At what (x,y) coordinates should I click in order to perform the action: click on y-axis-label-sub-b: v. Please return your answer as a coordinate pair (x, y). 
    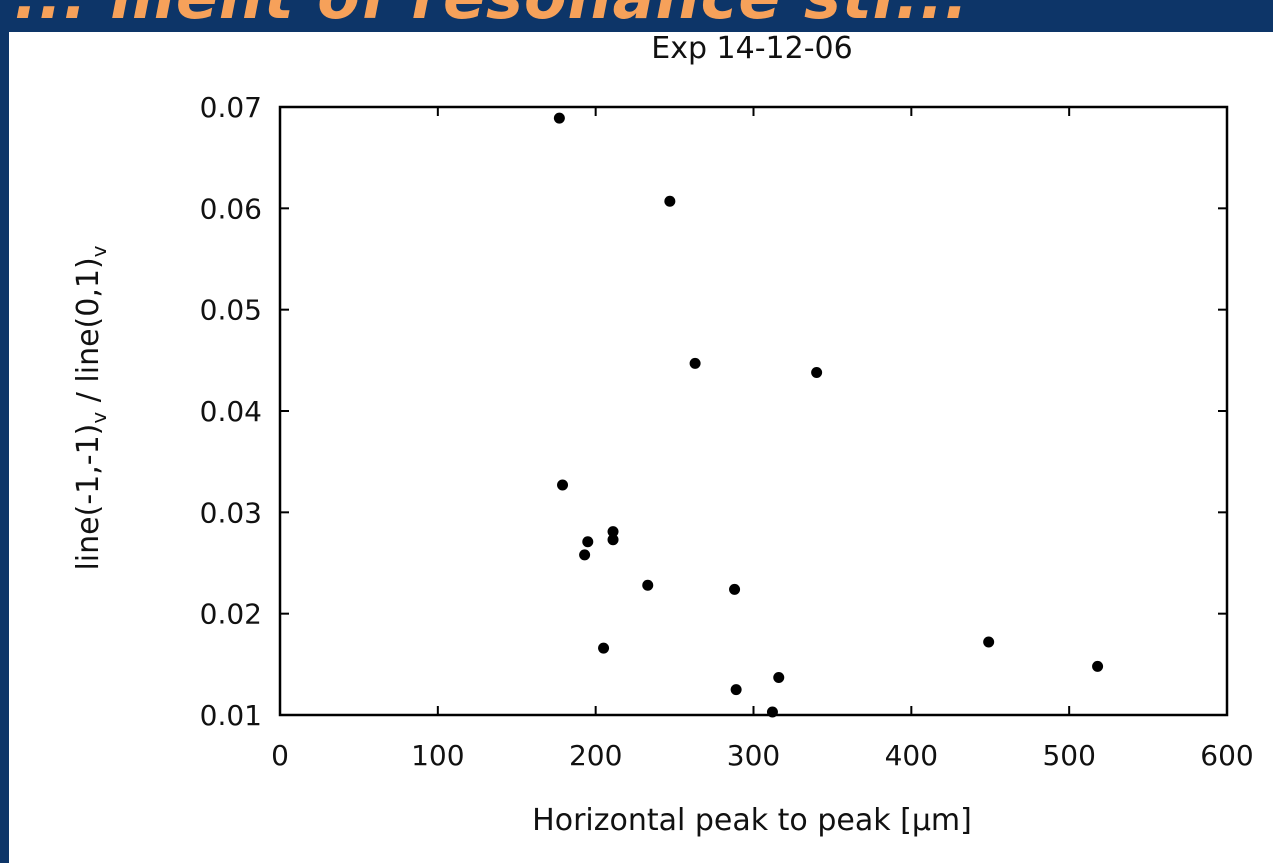
    Looking at the image, I should click on (99, 251).